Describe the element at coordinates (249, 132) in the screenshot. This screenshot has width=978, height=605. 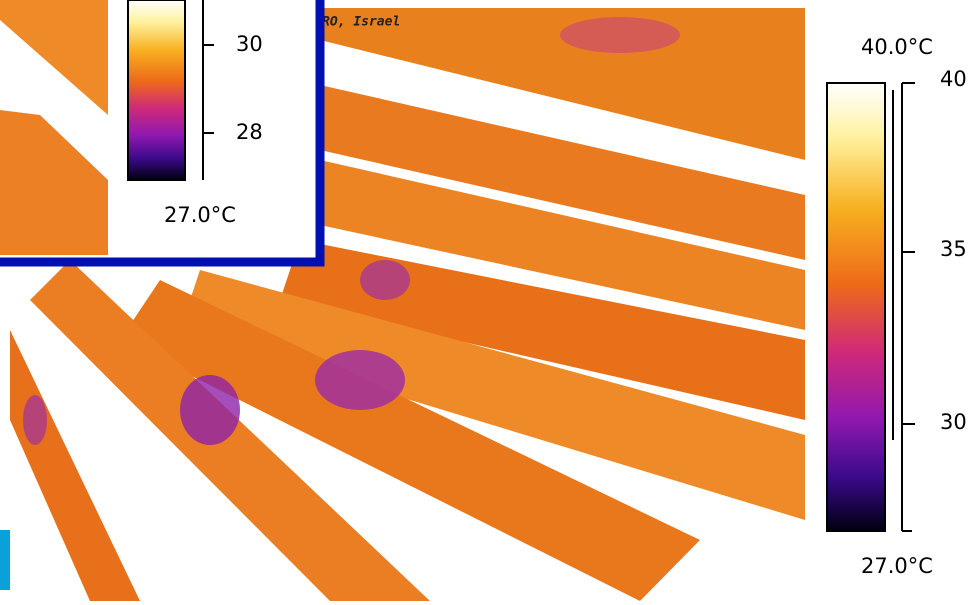
I see `inset-tick-label: 28` at that location.